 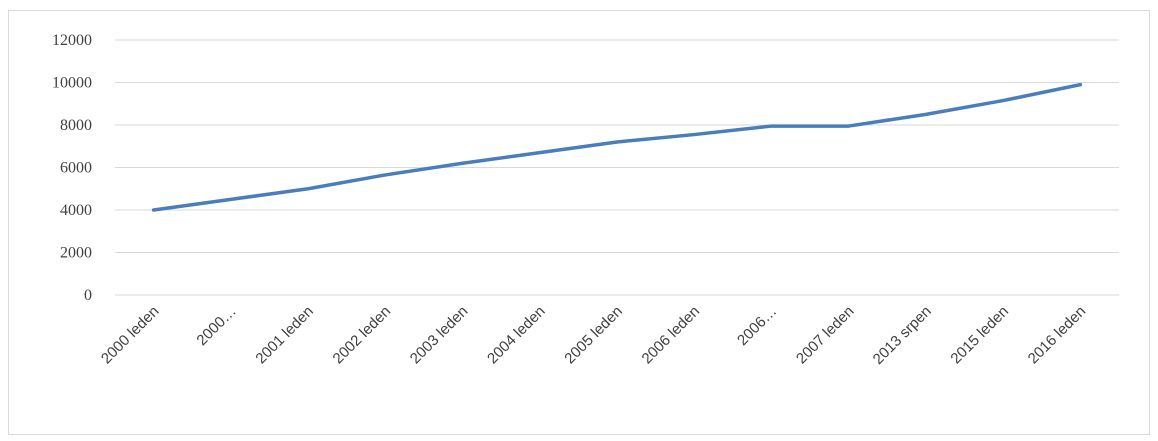 What do you see at coordinates (76, 168) in the screenshot?
I see `y-tick-label: 6000` at bounding box center [76, 168].